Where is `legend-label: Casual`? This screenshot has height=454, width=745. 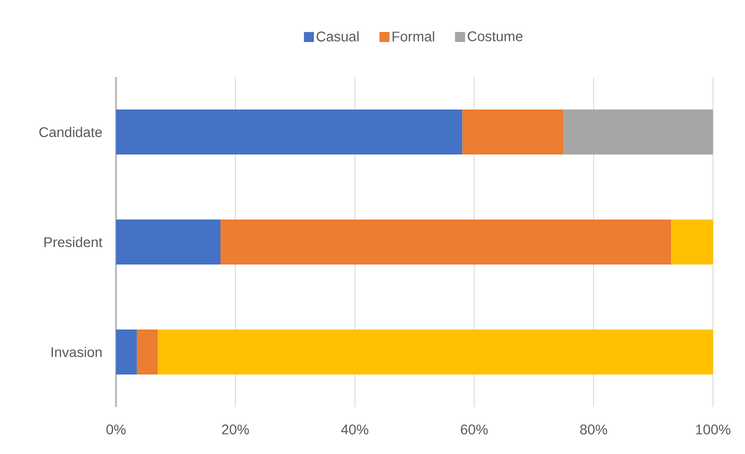
legend-label: Casual is located at coordinates (337, 36).